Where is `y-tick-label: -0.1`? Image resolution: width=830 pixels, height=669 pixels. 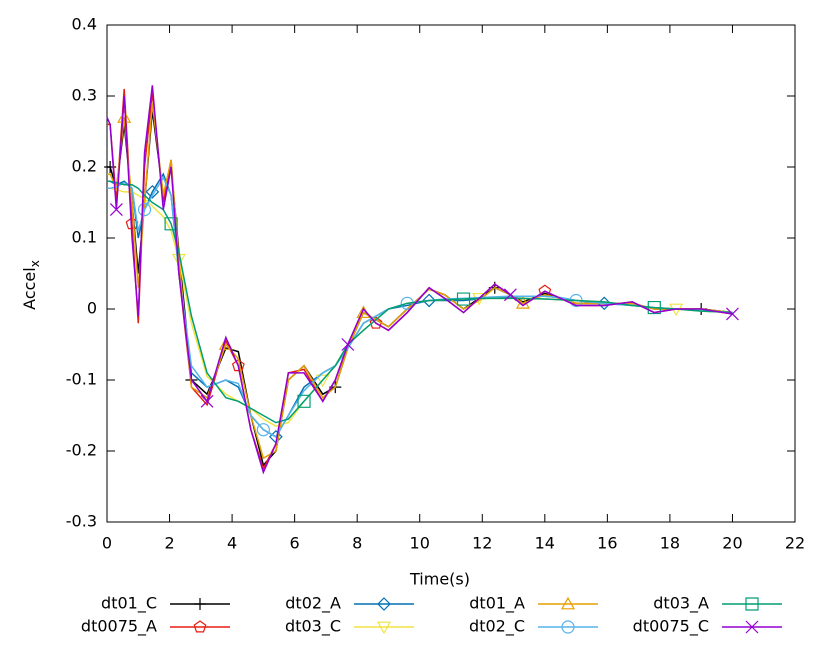
y-tick-label: -0.1 is located at coordinates (81, 379).